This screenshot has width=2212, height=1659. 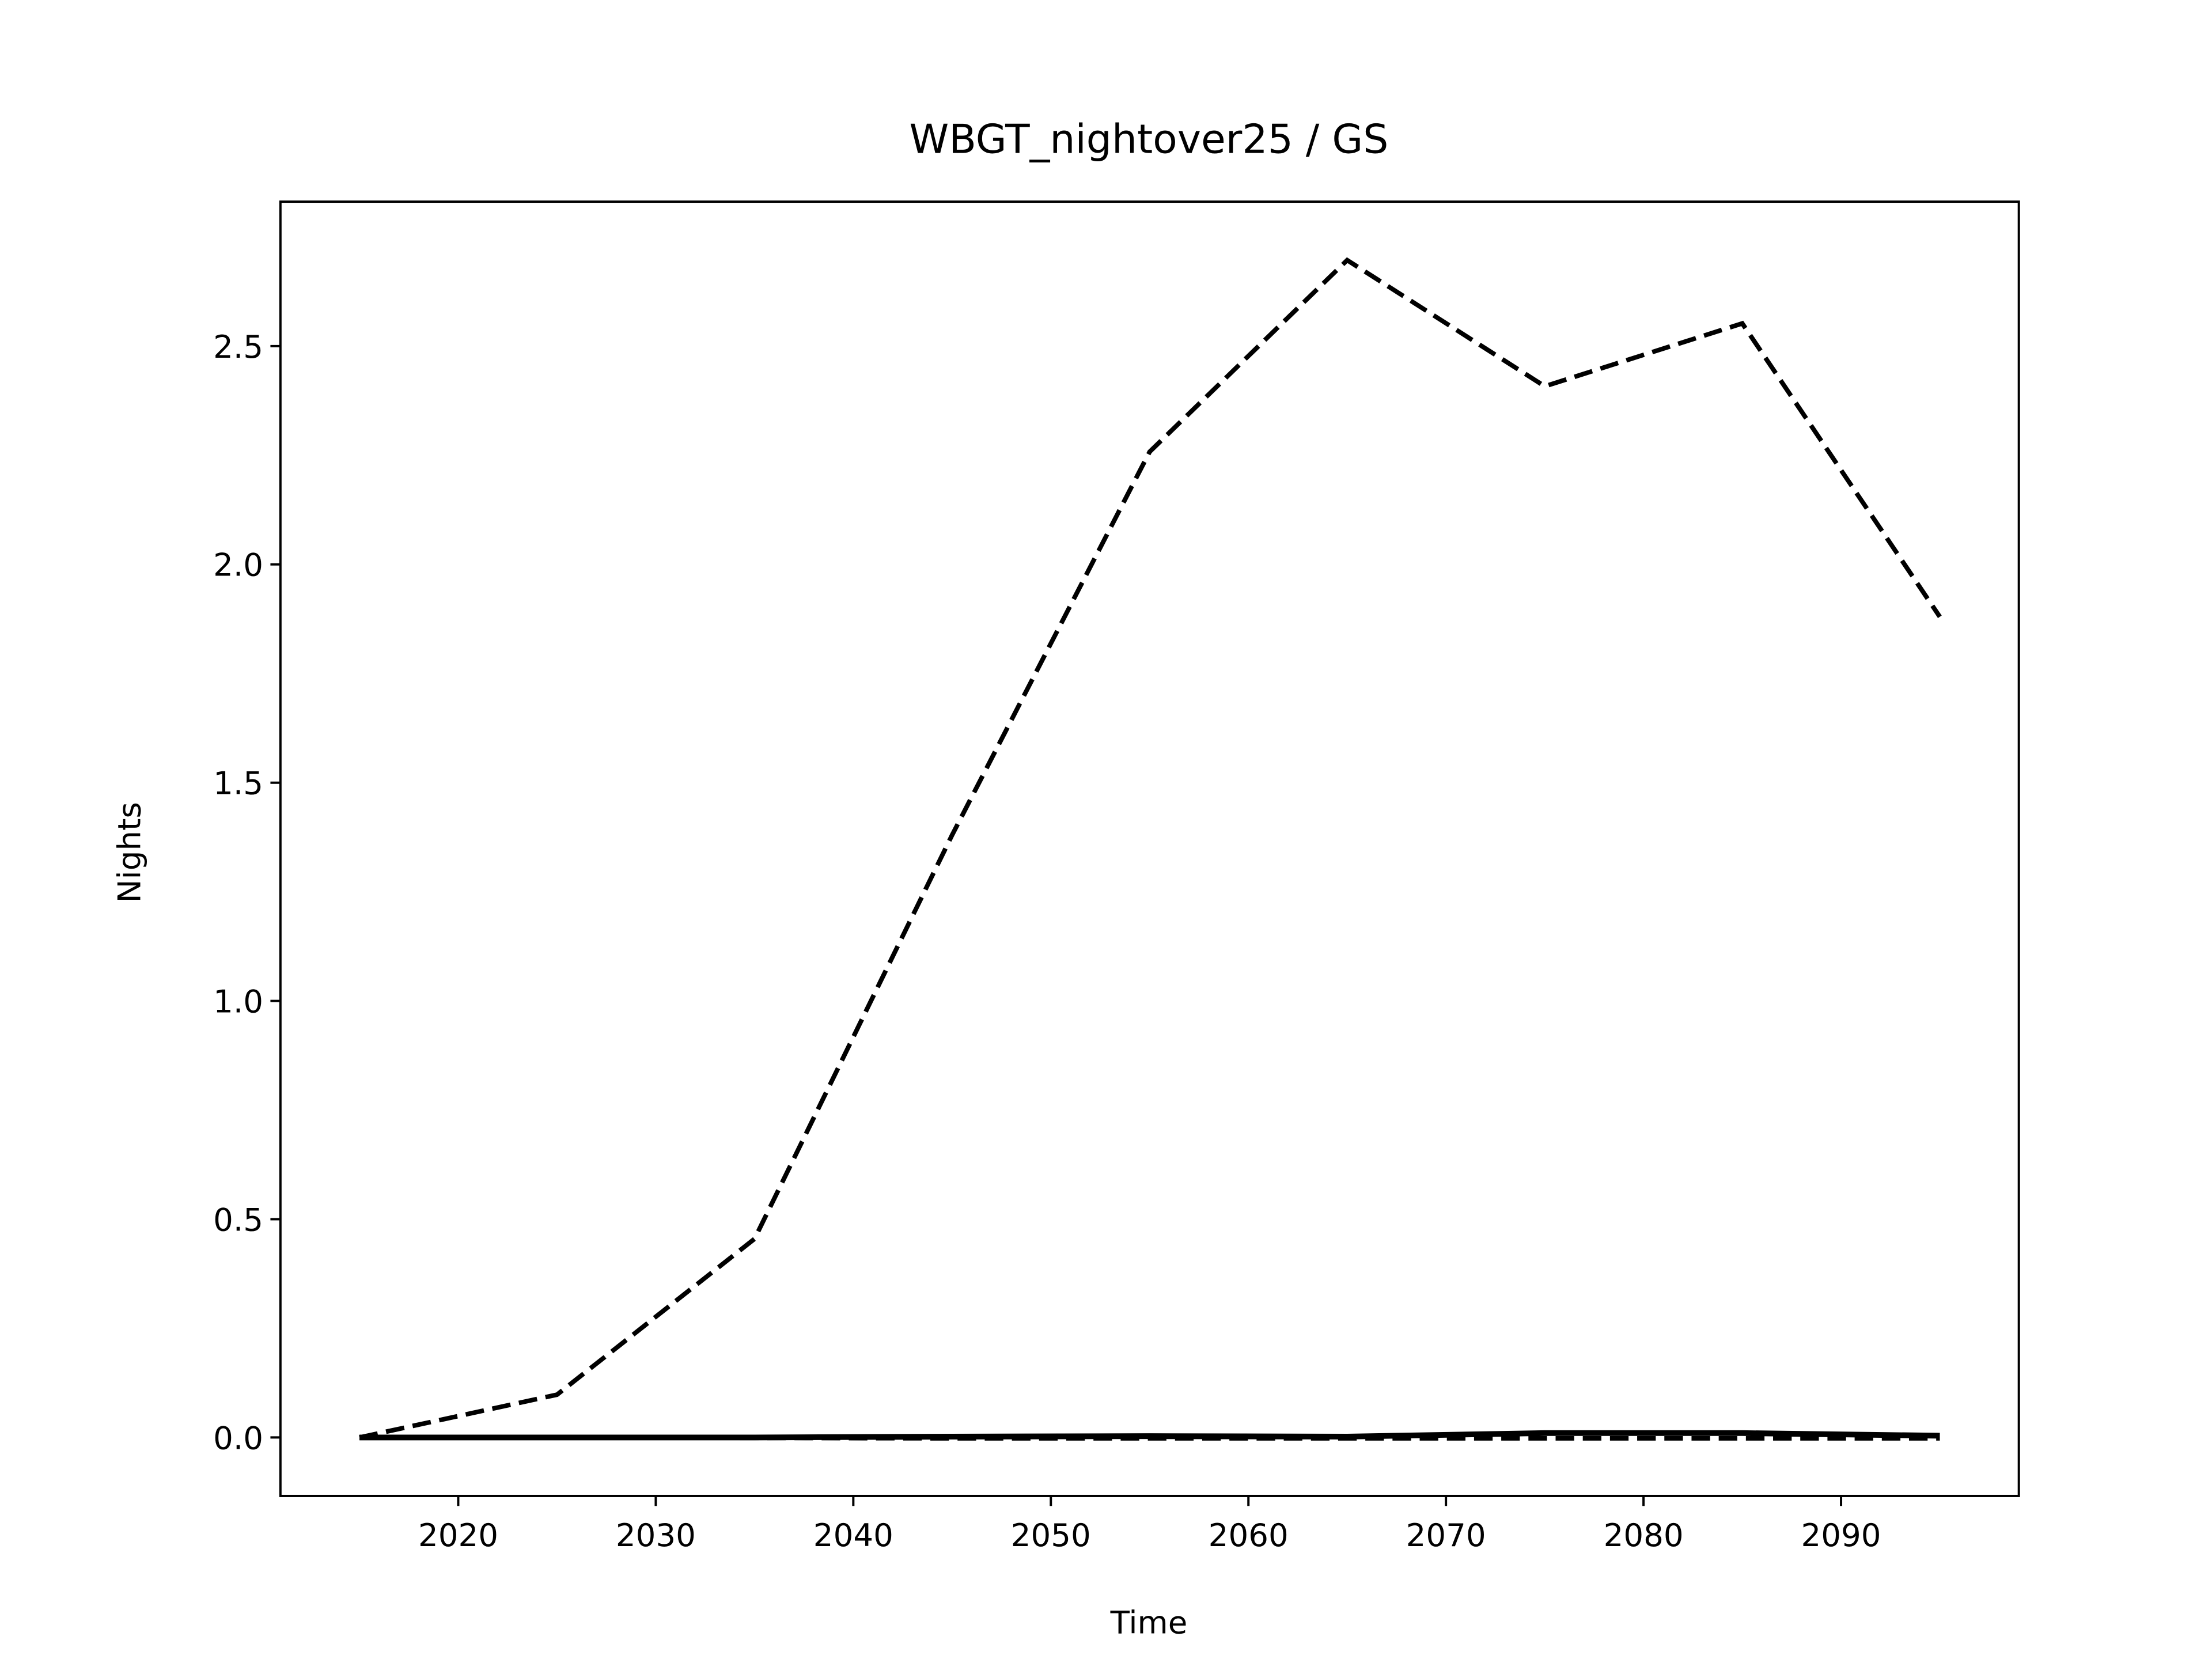 What do you see at coordinates (238, 565) in the screenshot?
I see `y-tick-label: 2.0` at bounding box center [238, 565].